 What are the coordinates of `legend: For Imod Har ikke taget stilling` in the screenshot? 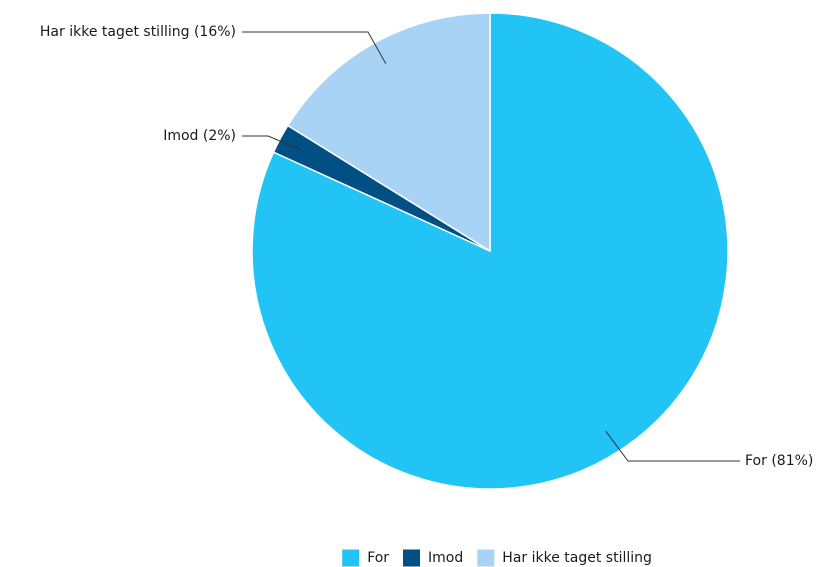 It's located at (497, 558).